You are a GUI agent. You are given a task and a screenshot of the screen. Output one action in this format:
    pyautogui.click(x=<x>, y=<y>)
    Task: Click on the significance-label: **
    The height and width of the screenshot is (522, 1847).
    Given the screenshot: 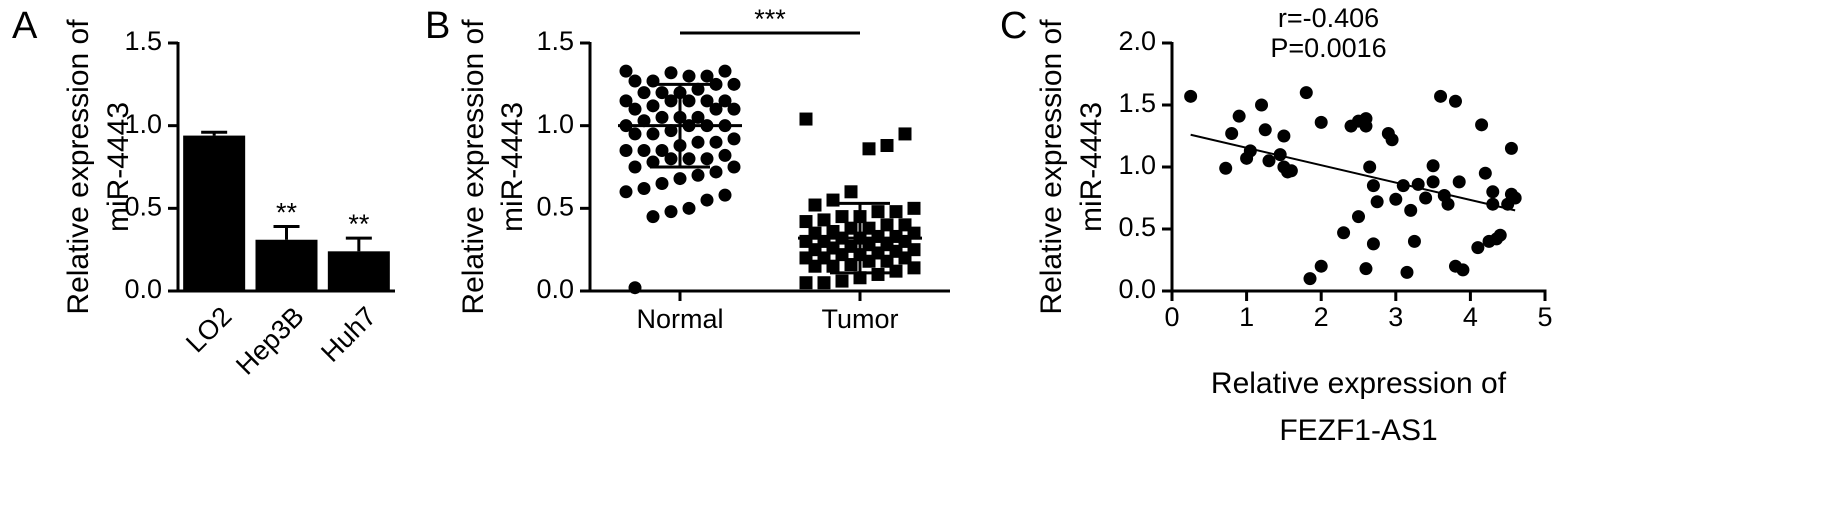 What is the action you would take?
    pyautogui.click(x=359, y=224)
    